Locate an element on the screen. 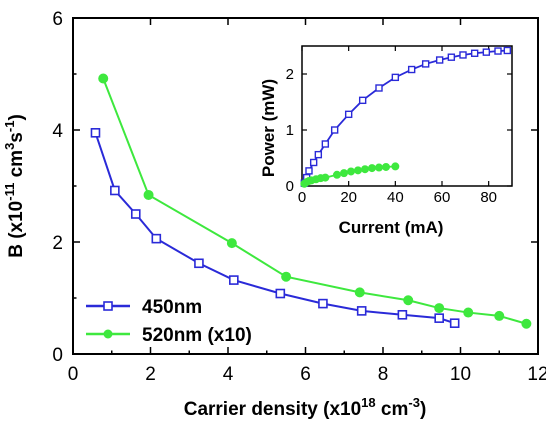 This screenshot has height=423, width=546. x-tick-label: 10 is located at coordinates (460, 374).